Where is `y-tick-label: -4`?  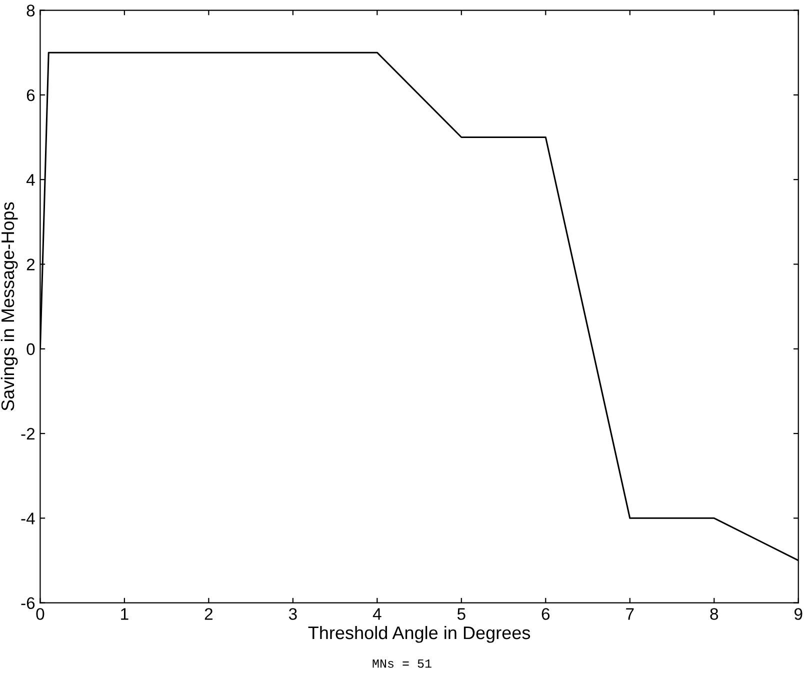 y-tick-label: -4 is located at coordinates (28, 518).